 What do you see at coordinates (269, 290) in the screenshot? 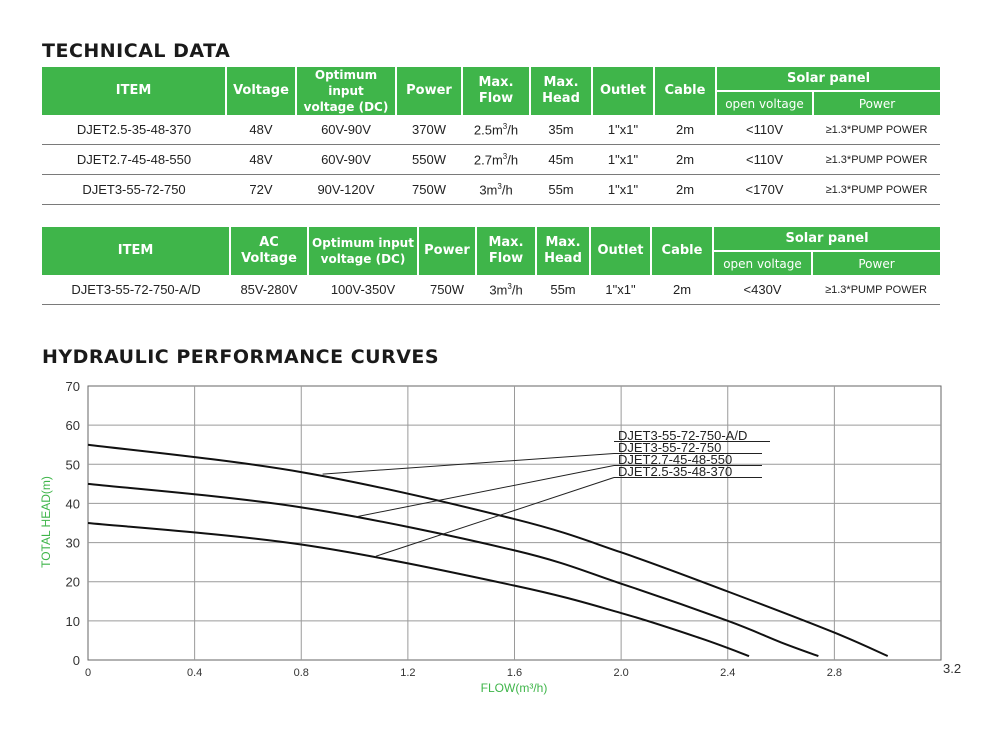
I see `cell-ac-voltage: 85V-280V` at bounding box center [269, 290].